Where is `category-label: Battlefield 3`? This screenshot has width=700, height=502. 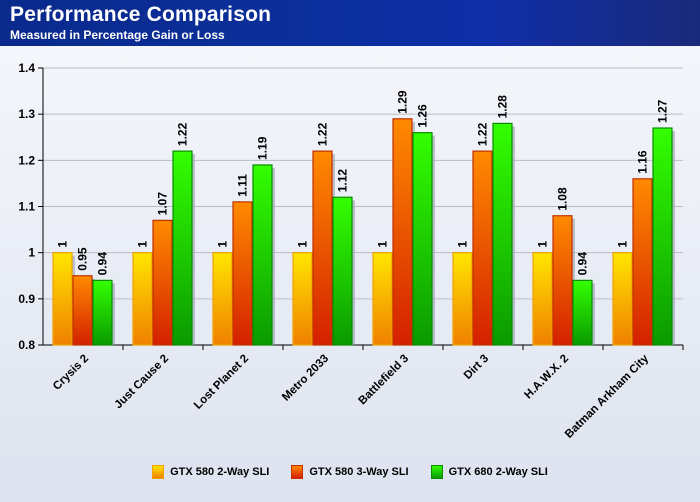
category-label: Battlefield 3 is located at coordinates (384, 380).